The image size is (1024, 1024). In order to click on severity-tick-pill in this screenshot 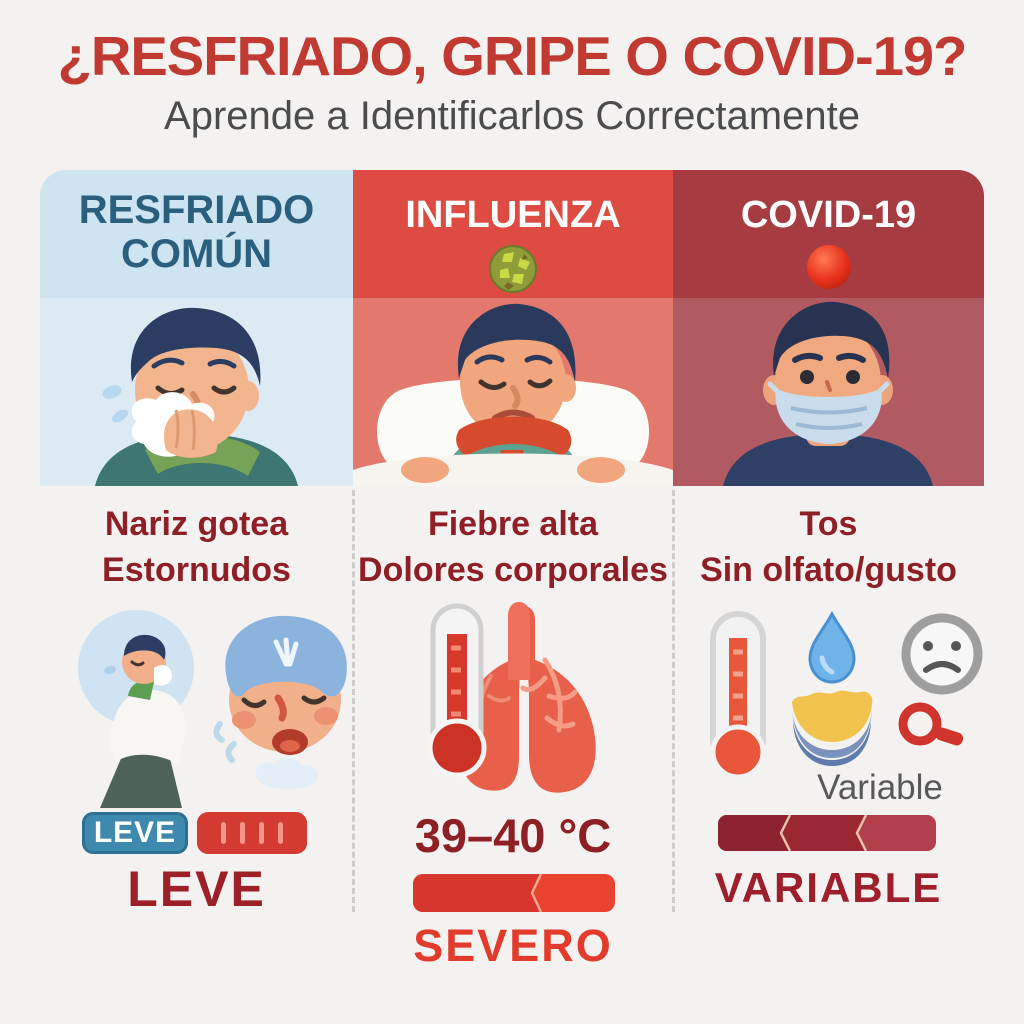, I will do `click(252, 833)`.